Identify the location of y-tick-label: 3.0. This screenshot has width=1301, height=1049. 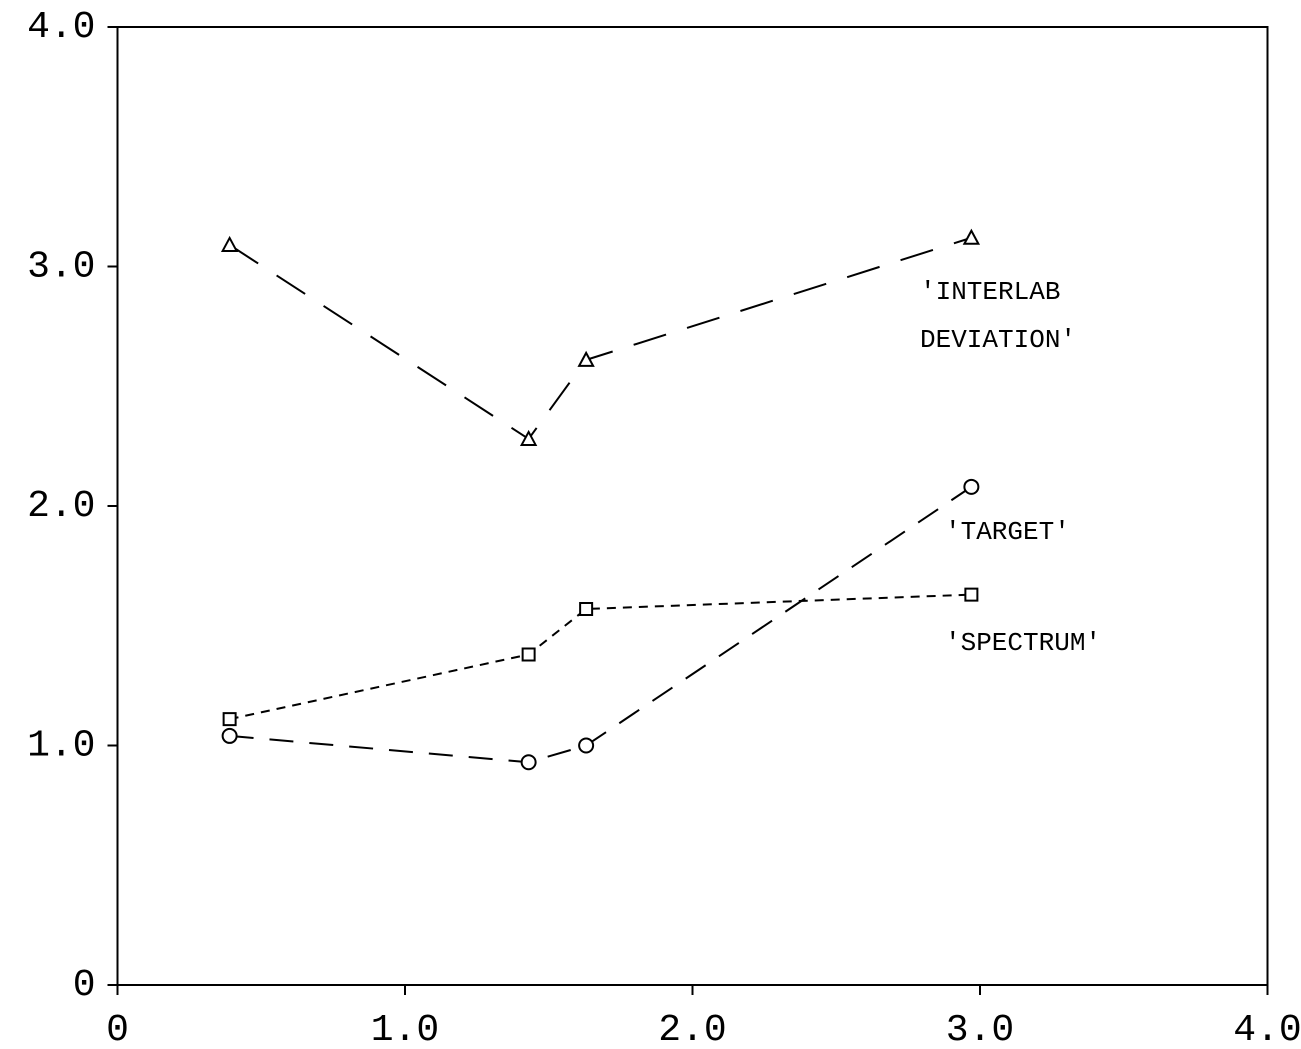
(61, 267).